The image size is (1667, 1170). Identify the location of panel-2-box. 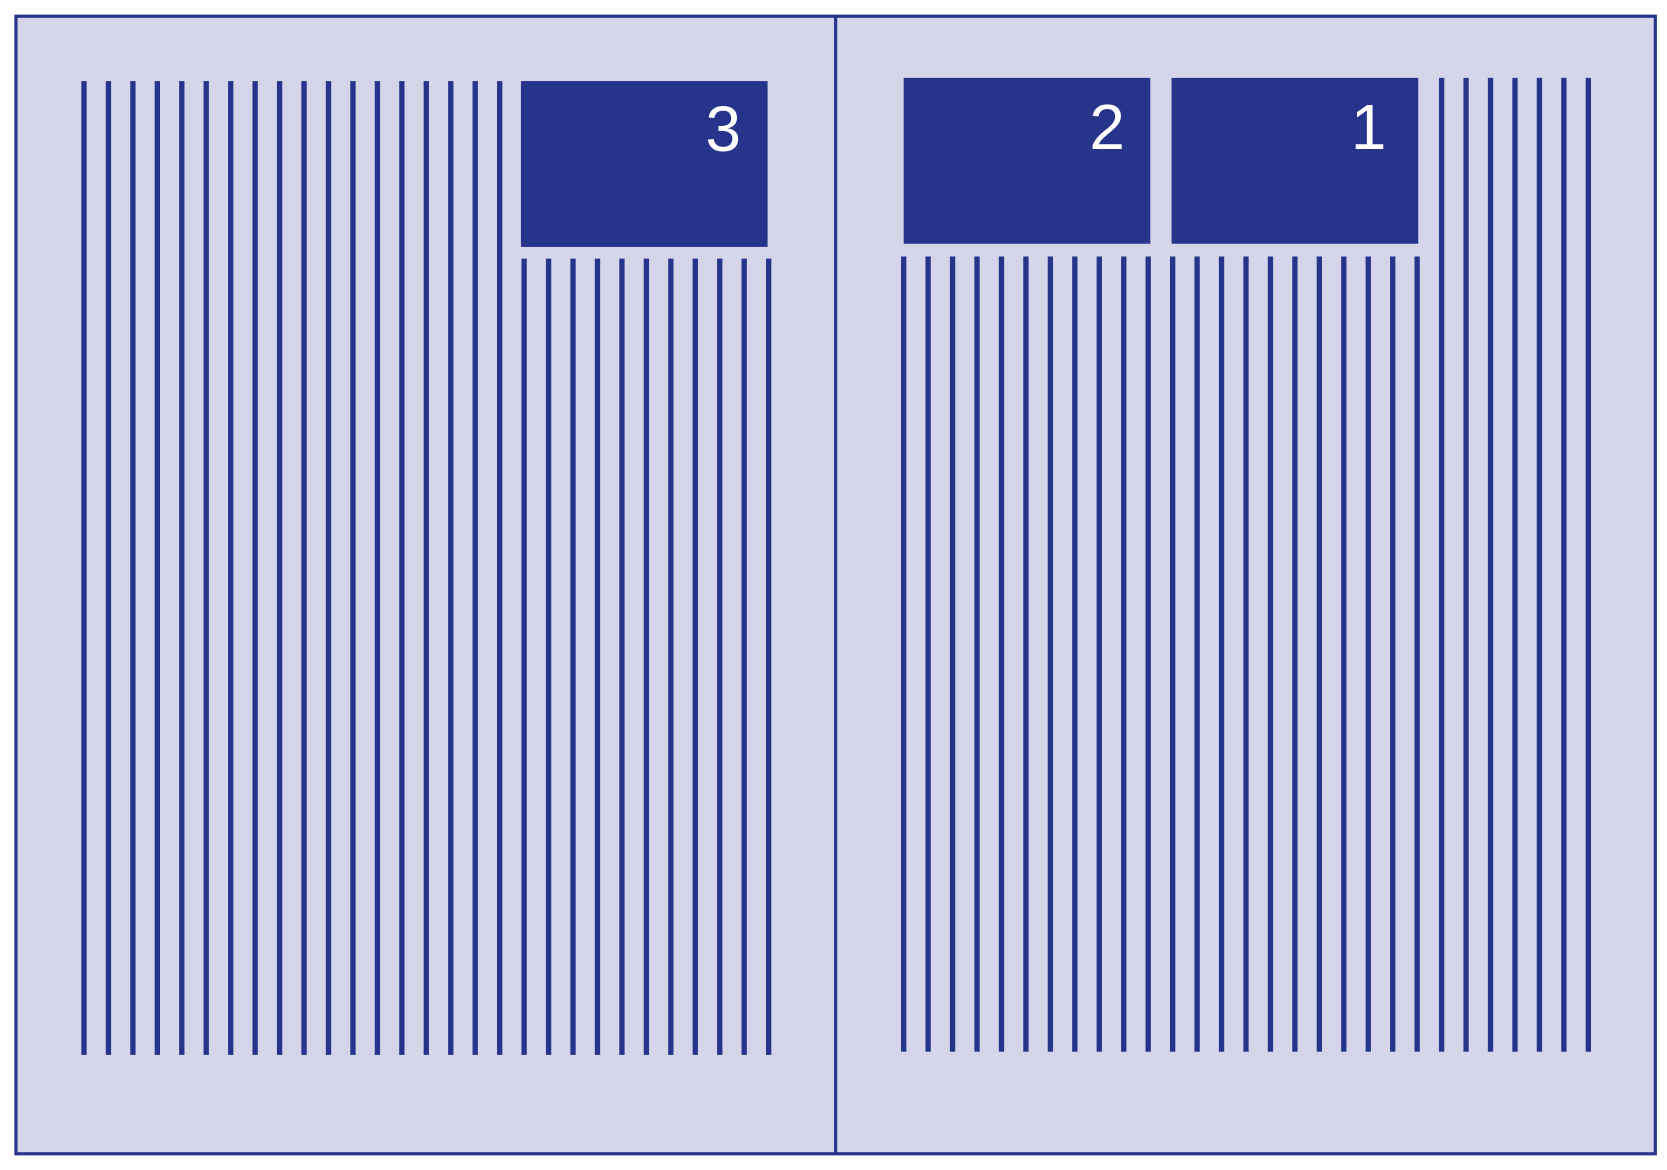
(1027, 160).